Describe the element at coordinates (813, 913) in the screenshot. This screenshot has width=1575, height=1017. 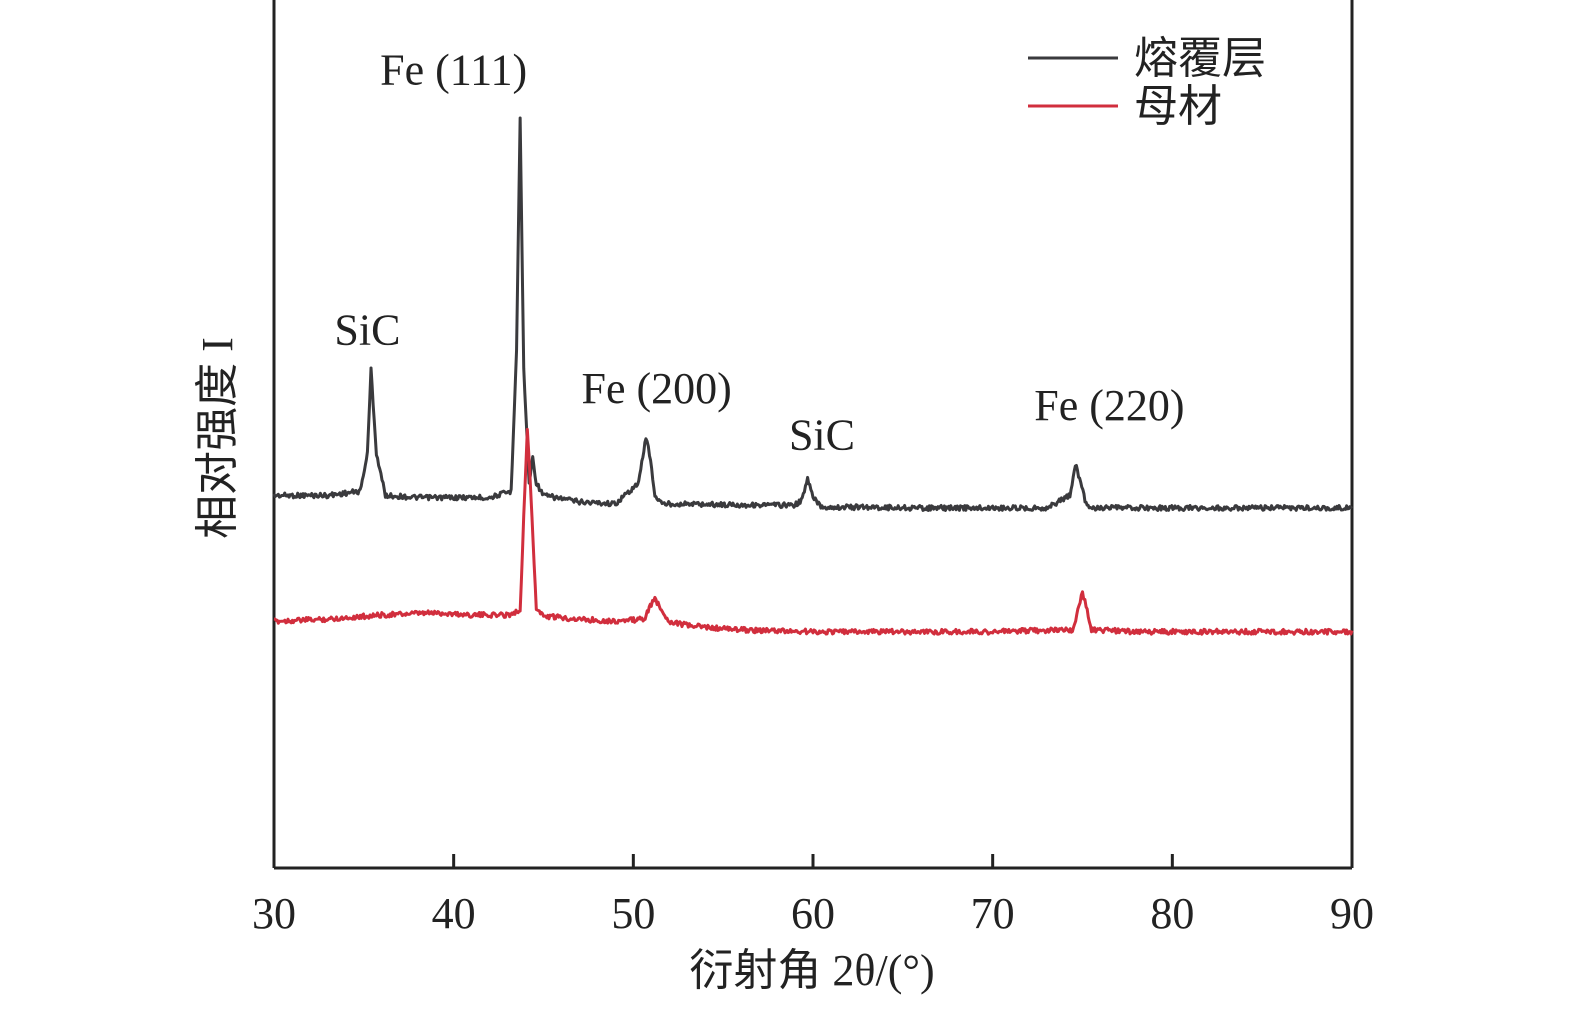
I see `x-tick-label: 60` at that location.